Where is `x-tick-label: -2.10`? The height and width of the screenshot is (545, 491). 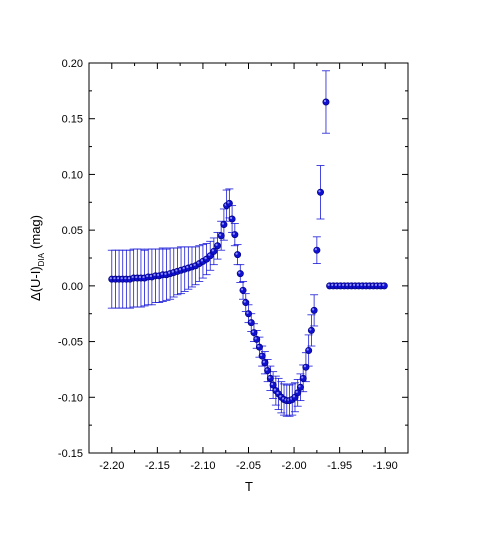 x-tick-label: -2.10 is located at coordinates (202, 466).